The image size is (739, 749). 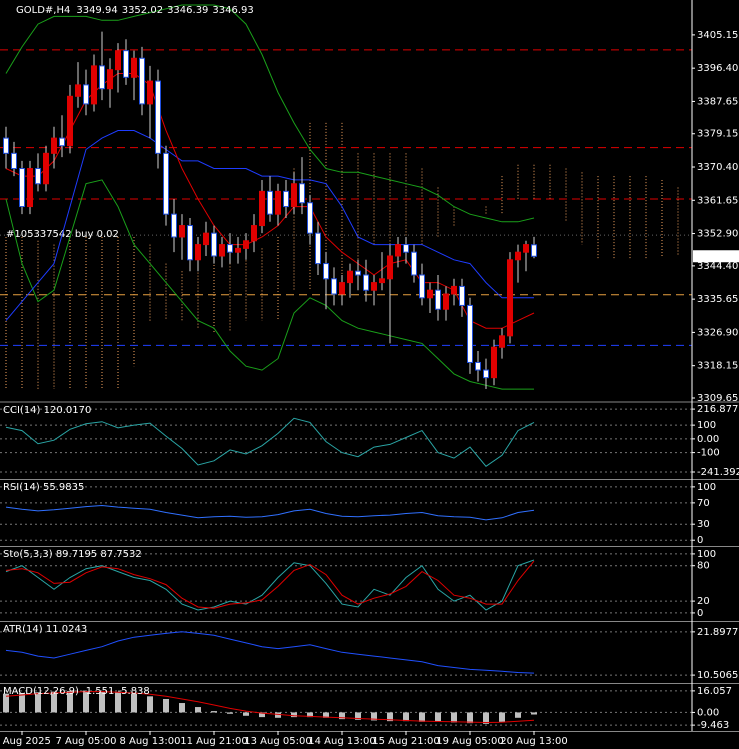 What do you see at coordinates (717, 35) in the screenshot?
I see `y-tick-label: 3405.15` at bounding box center [717, 35].